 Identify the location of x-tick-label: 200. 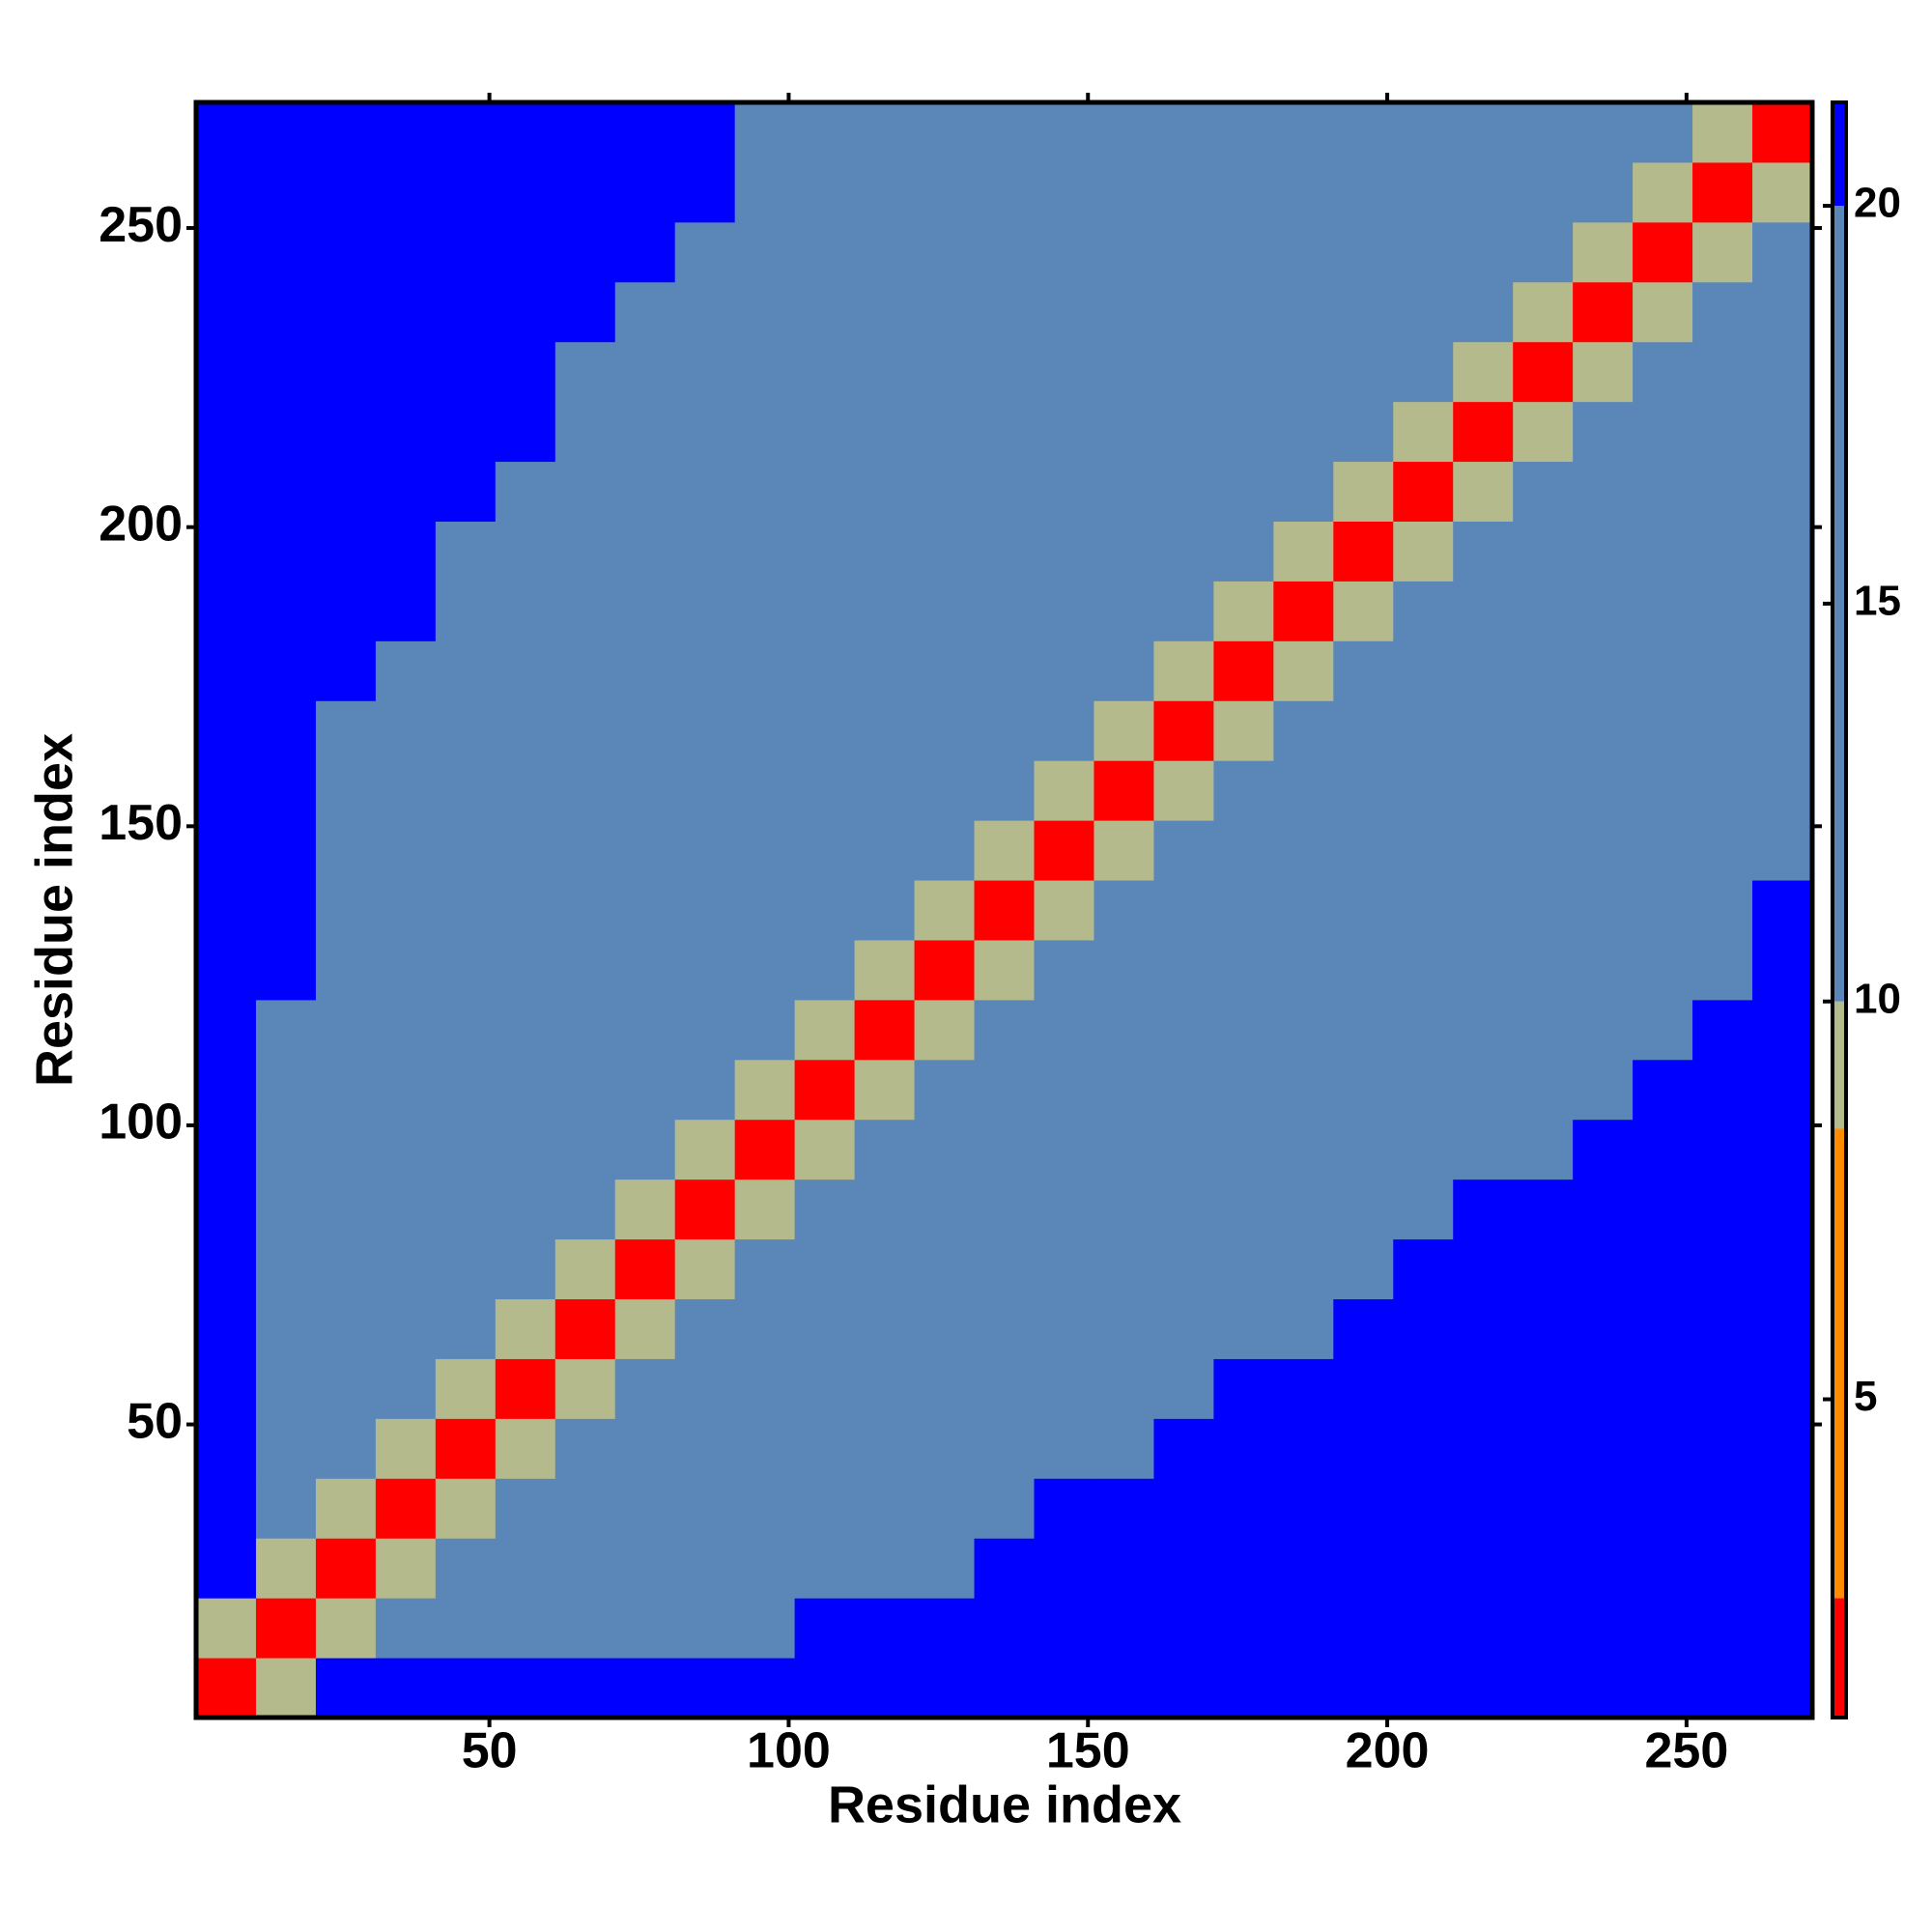
(1388, 1751).